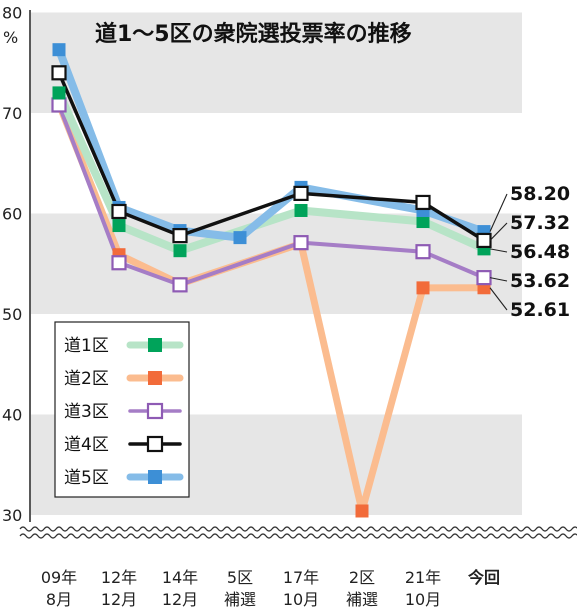  What do you see at coordinates (119, 577) in the screenshot?
I see `x-tick-label: 12年` at bounding box center [119, 577].